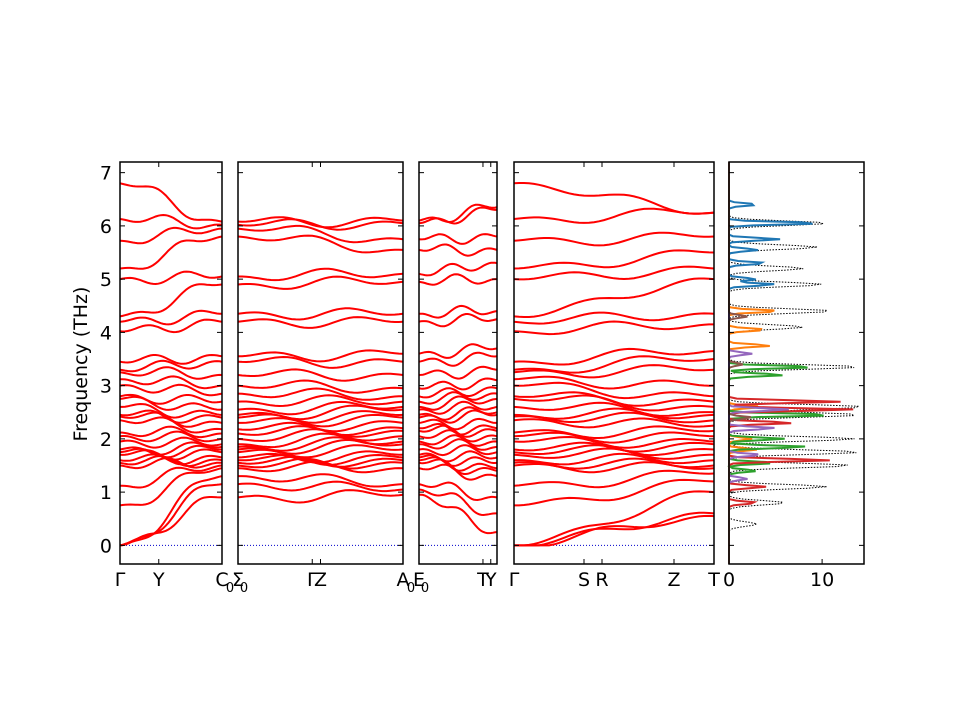  Describe the element at coordinates (106, 174) in the screenshot. I see `y-tick-label: 7` at that location.